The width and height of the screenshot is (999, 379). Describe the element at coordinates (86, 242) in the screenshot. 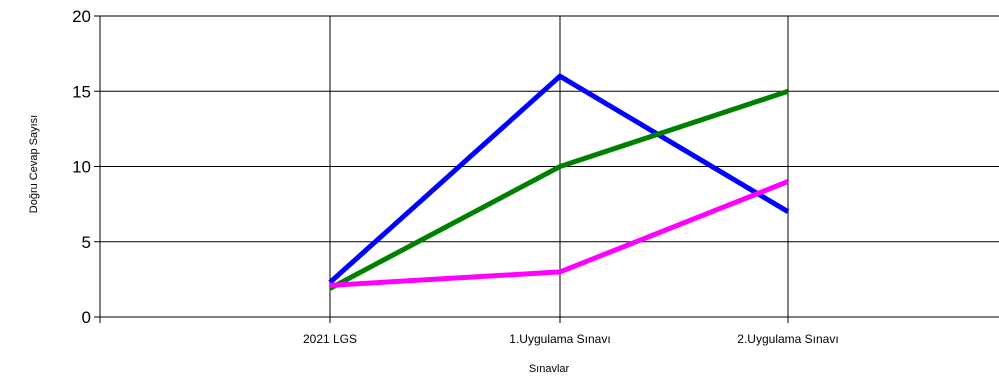

I see `y-tick-label: 5` at that location.